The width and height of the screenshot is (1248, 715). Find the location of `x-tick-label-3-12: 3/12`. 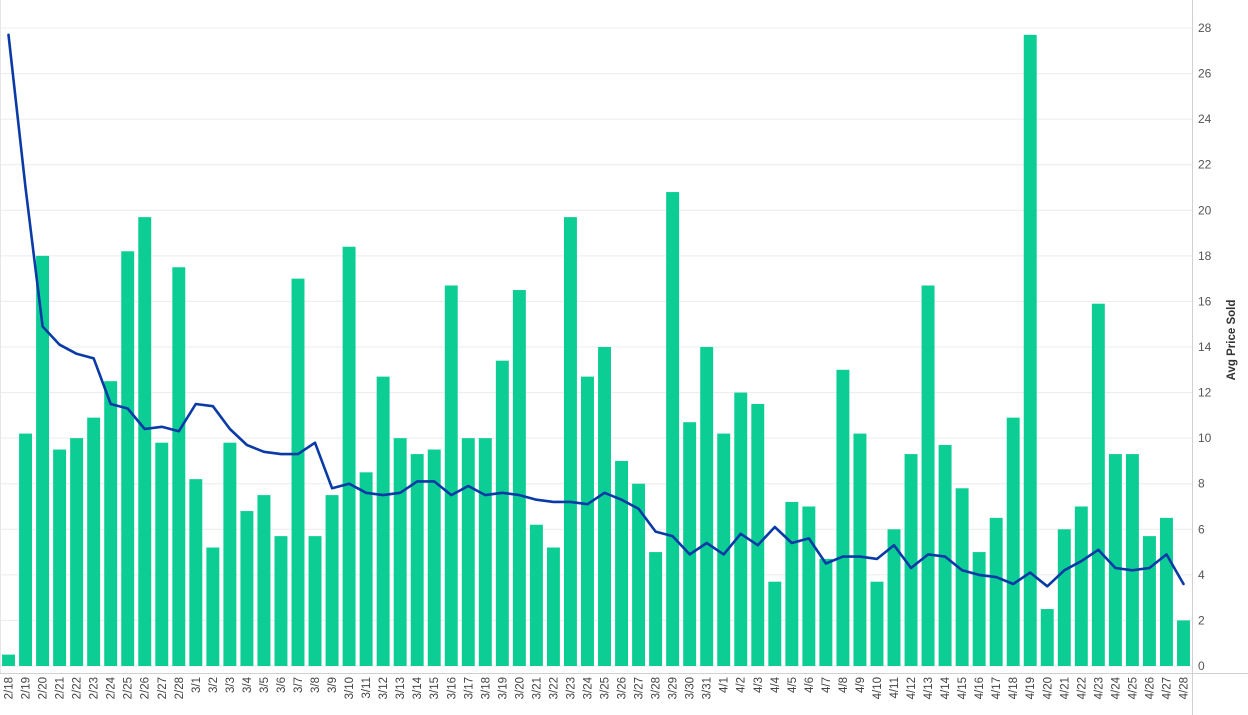

x-tick-label-3-12: 3/12 is located at coordinates (384, 688).